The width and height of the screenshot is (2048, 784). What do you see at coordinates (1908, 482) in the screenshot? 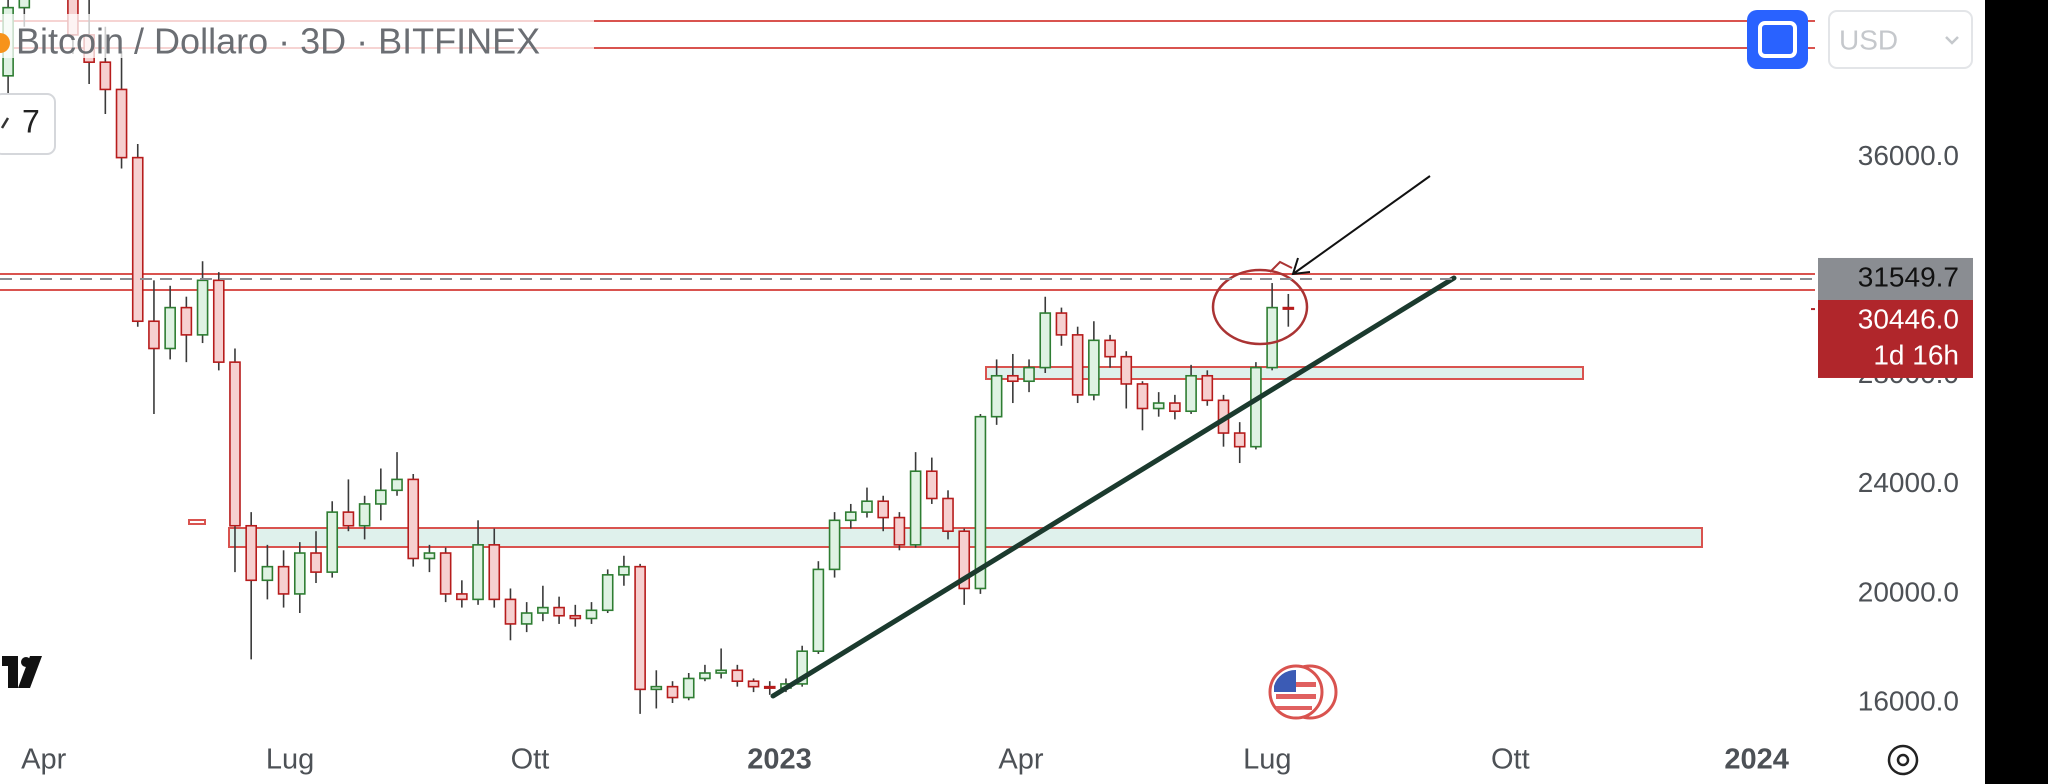
I see `y-tick-label: 24000.0` at bounding box center [1908, 482].